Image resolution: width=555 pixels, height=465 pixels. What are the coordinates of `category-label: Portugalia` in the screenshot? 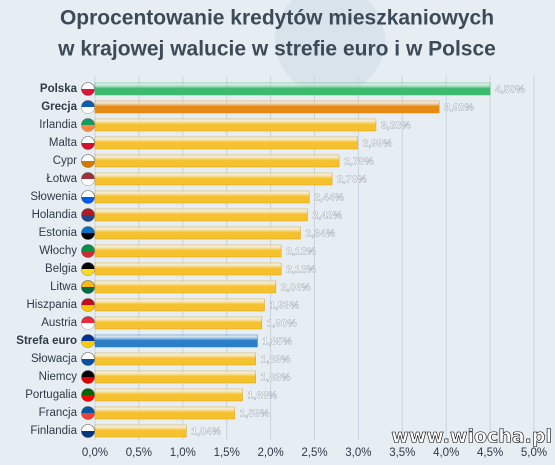 It's located at (51, 395).